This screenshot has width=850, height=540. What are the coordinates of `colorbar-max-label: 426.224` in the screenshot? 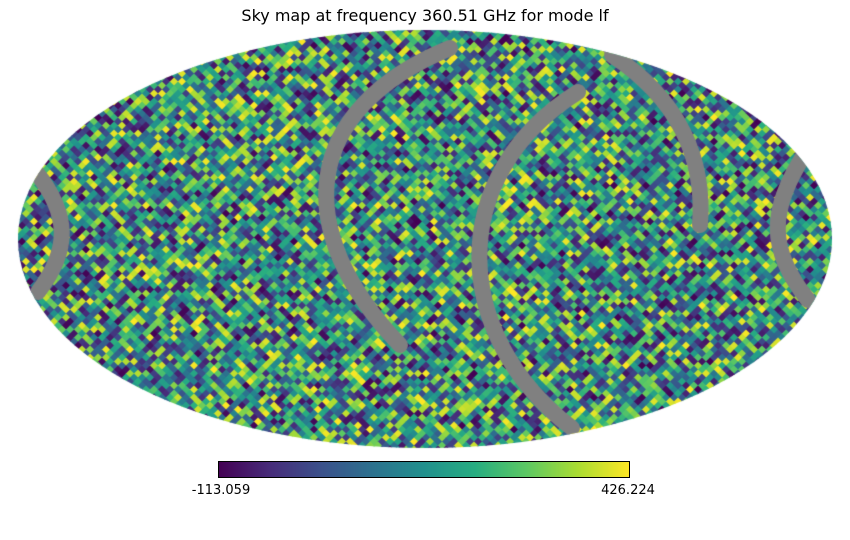 It's located at (628, 490).